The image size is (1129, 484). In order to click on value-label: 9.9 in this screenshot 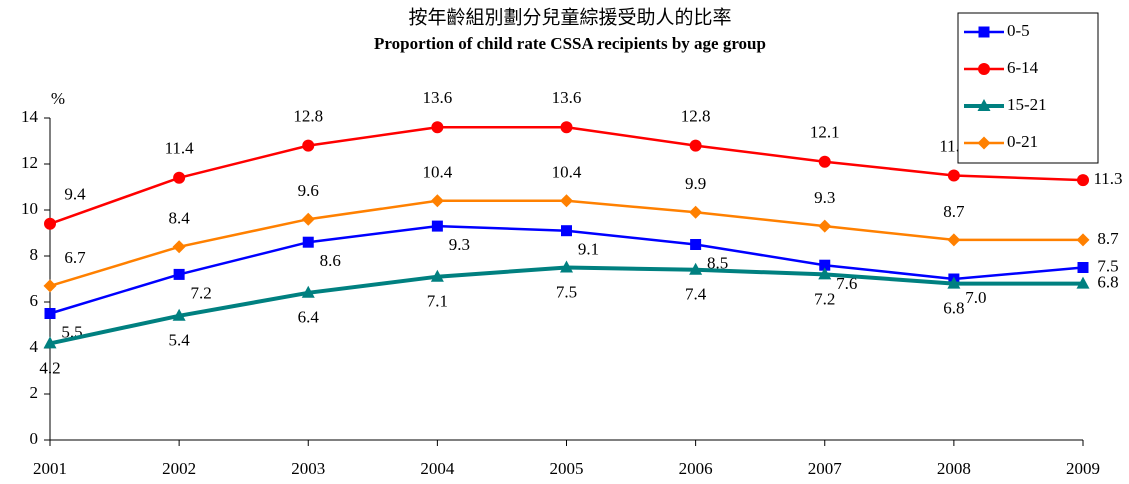, I will do `click(695, 183)`.